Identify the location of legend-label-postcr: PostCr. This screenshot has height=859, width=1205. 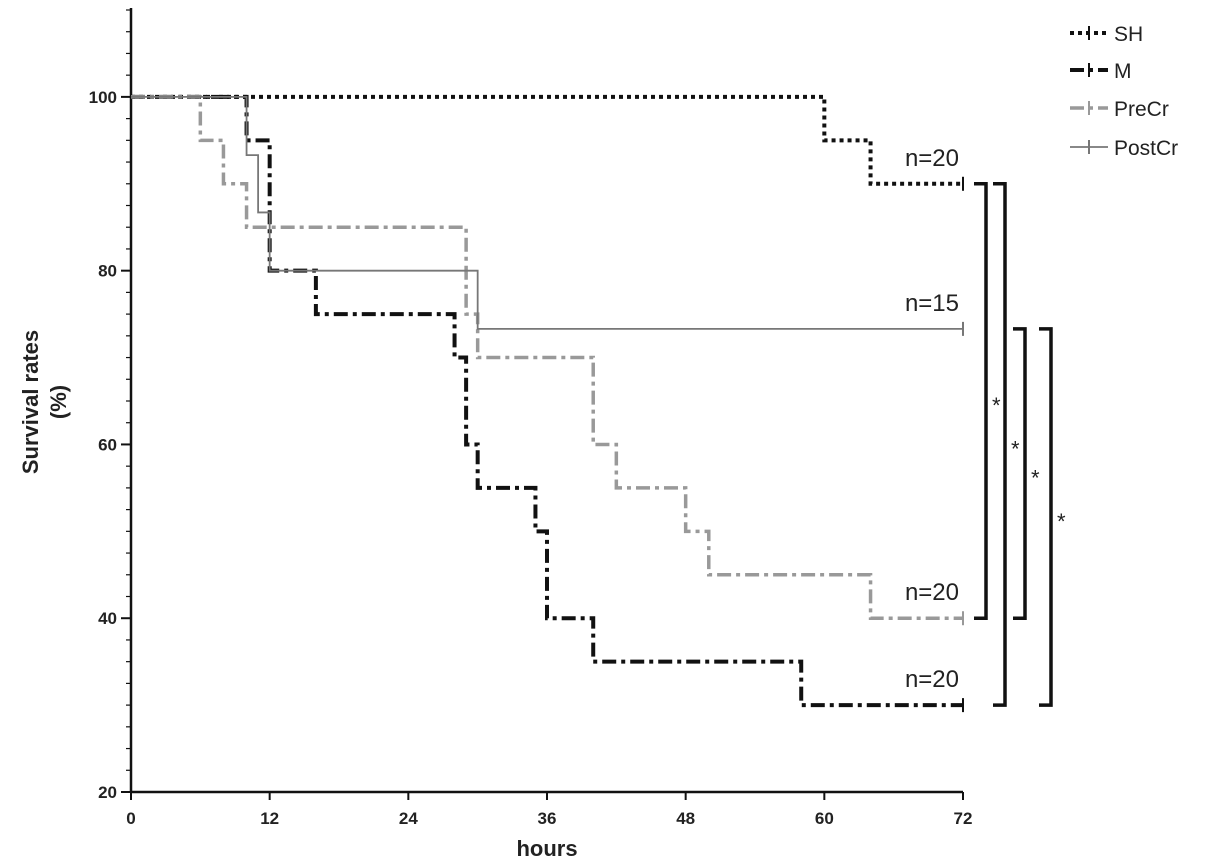
(1146, 148).